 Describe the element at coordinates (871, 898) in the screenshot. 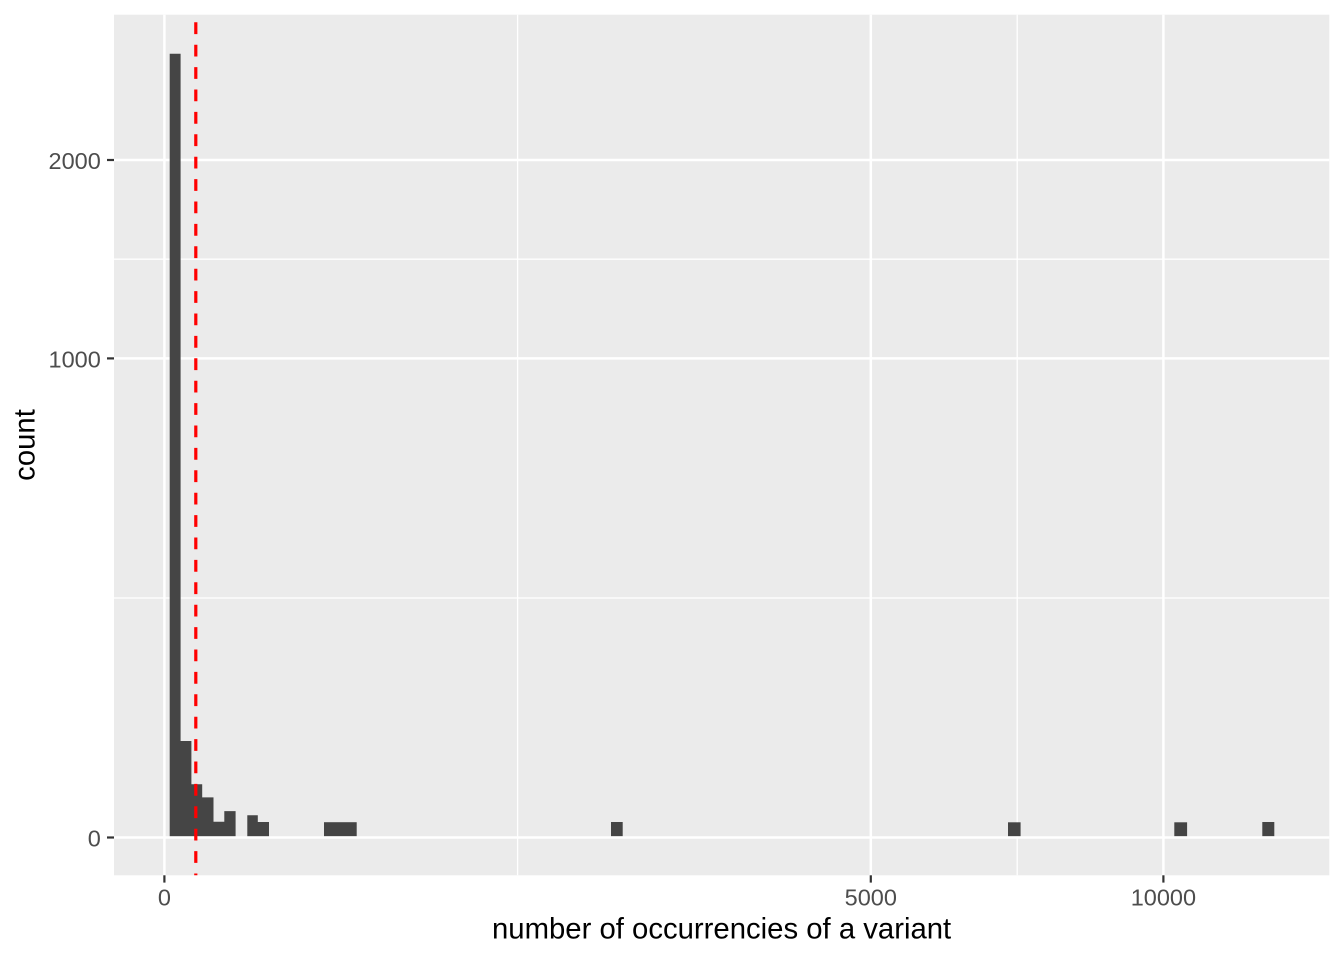

I see `svg-text: 5000` at that location.